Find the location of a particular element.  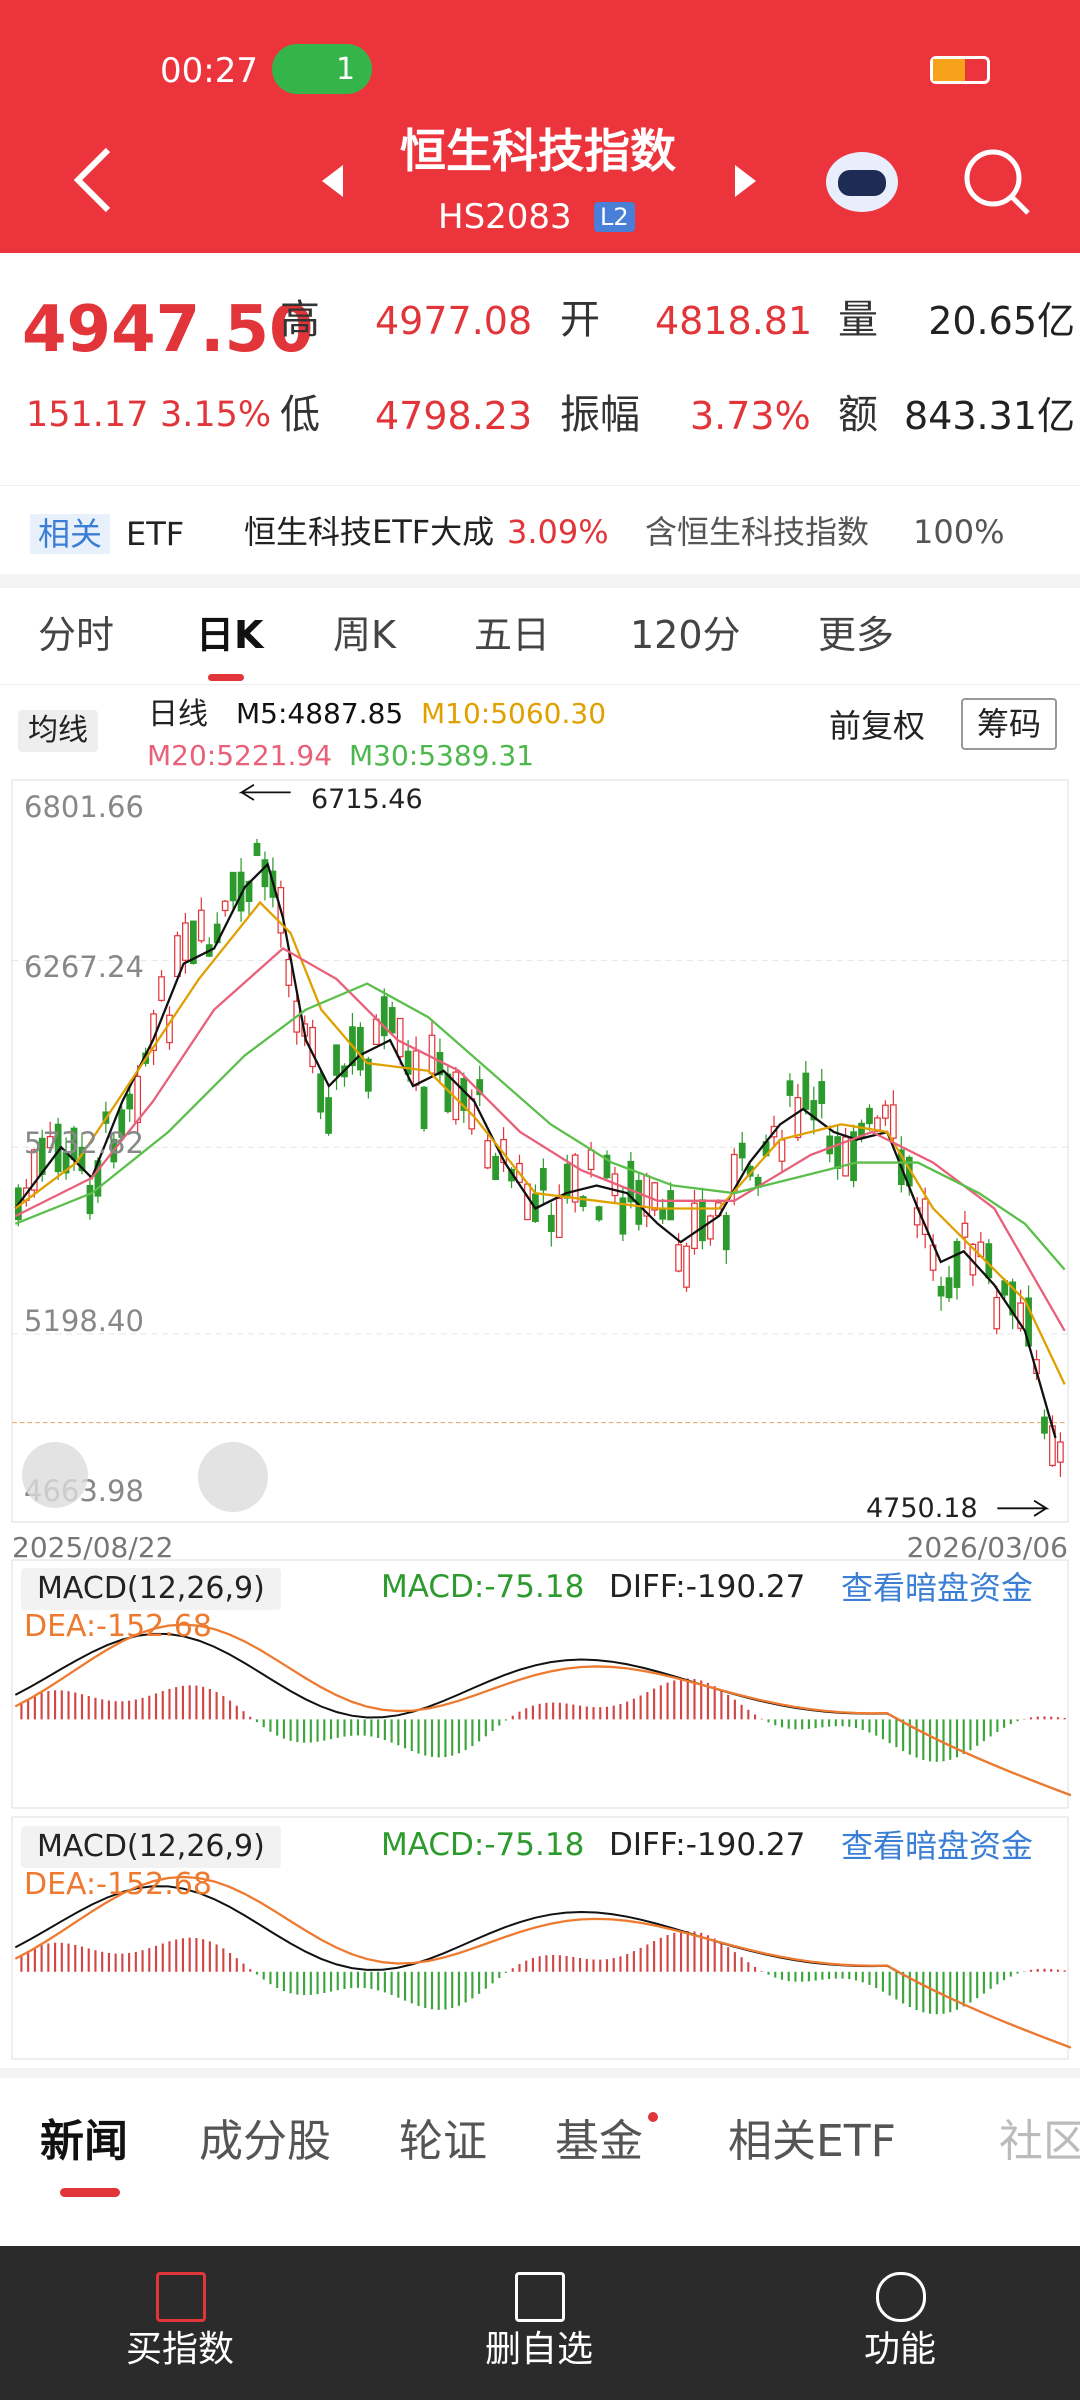

ma30: M30:5389.31 is located at coordinates (442, 755).